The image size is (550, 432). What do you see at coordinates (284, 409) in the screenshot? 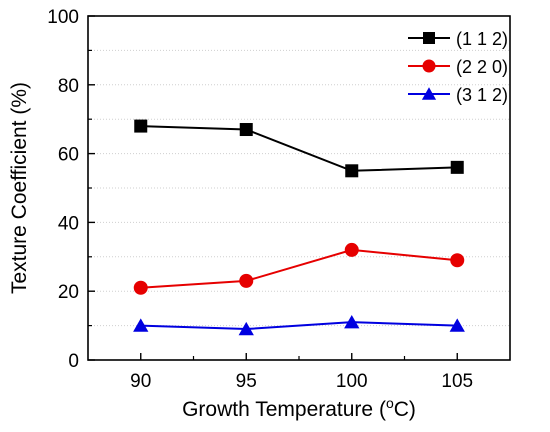
I see `x-axis-title-main: Growth Temperature (` at bounding box center [284, 409].